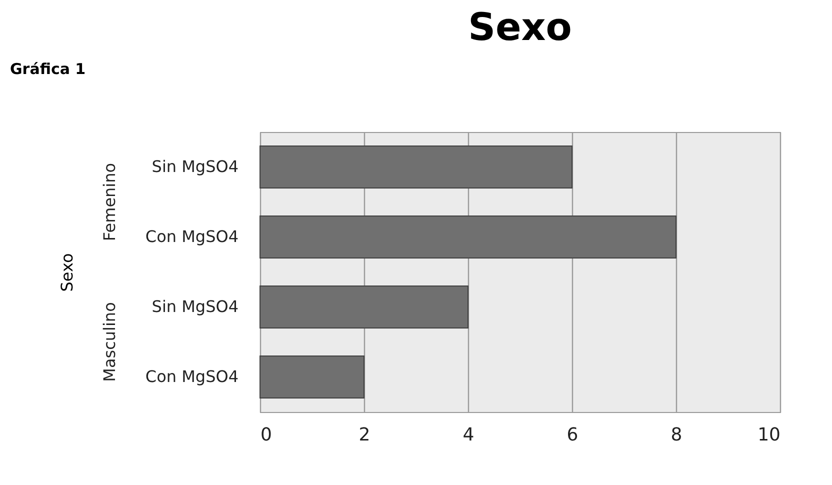 The height and width of the screenshot is (485, 832). I want to click on x-tick-label: 0, so click(266, 435).